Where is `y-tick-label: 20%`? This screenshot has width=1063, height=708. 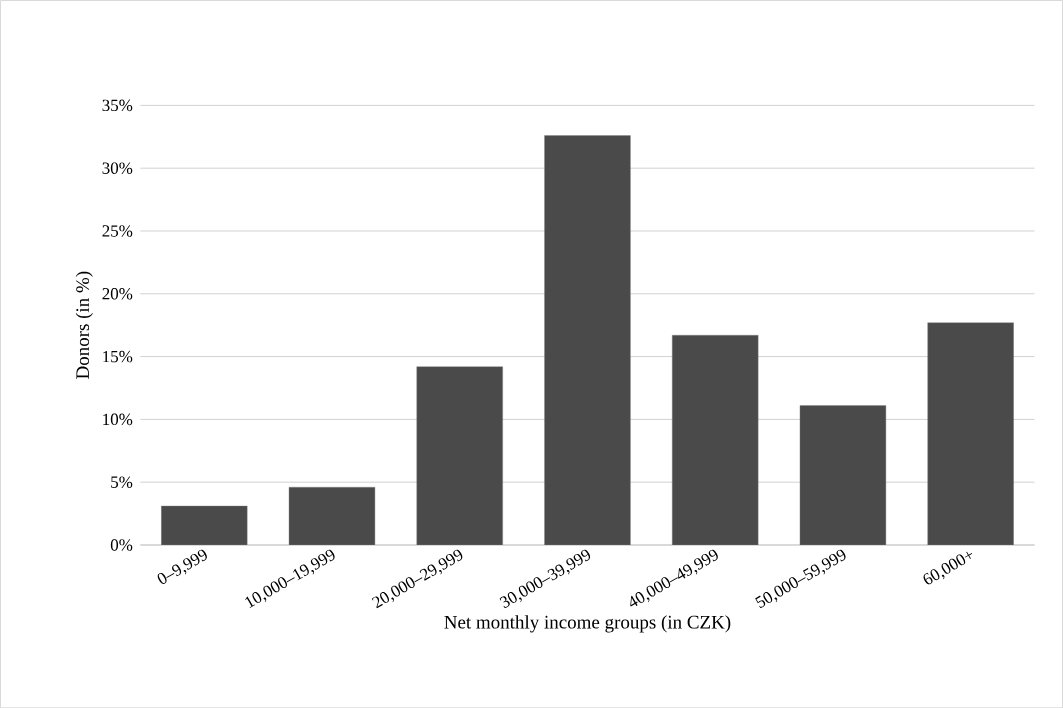 y-tick-label: 20% is located at coordinates (117, 293).